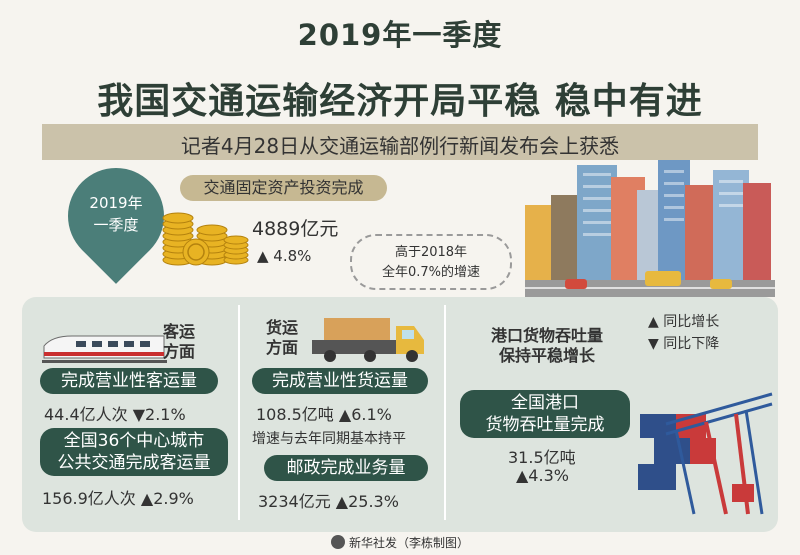 The height and width of the screenshot is (555, 800). What do you see at coordinates (129, 381) in the screenshot?
I see `passenger-volume-label: 完成营业性客运量` at bounding box center [129, 381].